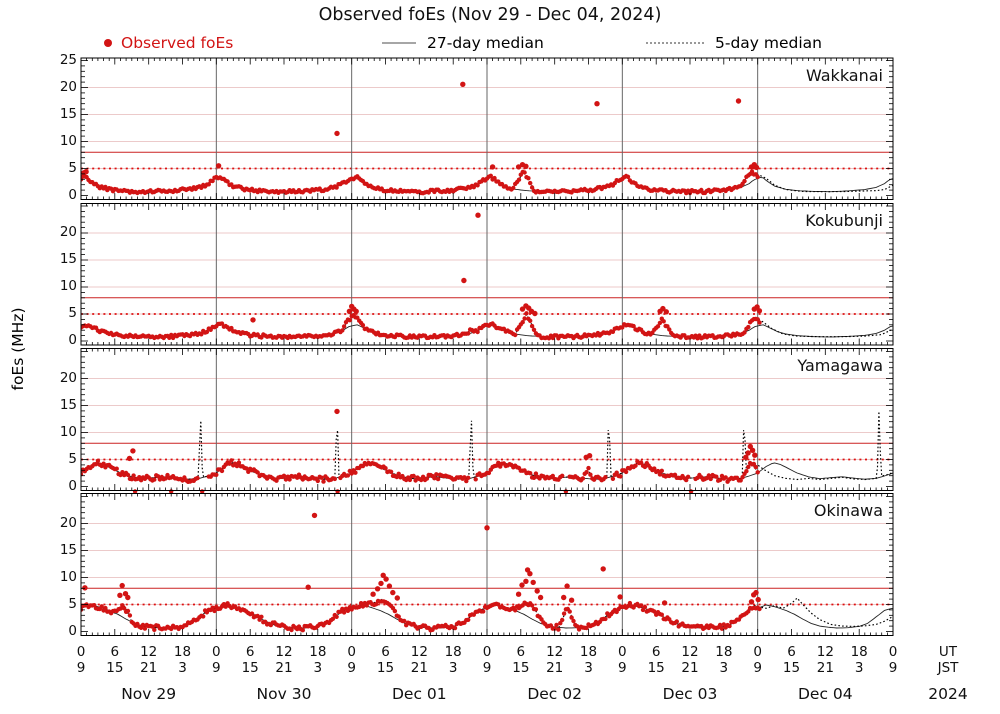 This screenshot has height=714, width=1000. I want to click on ut-row-label: UT, so click(948, 652).